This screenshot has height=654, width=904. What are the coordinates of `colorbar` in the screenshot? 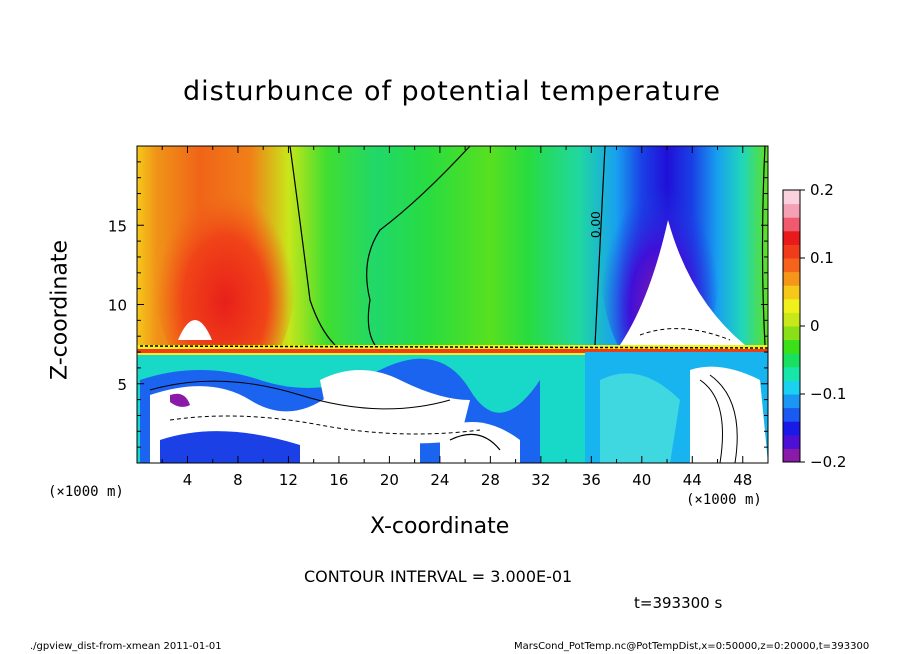 It's located at (791, 326).